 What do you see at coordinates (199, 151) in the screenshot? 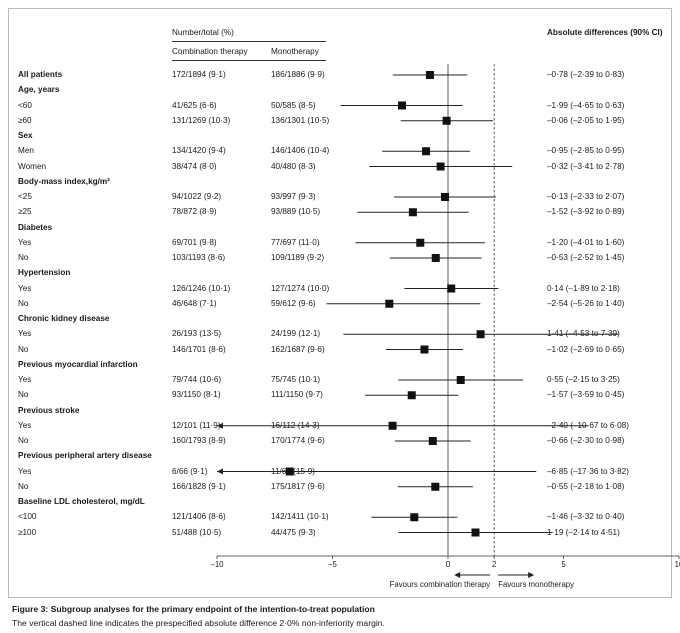
I see `combination-value: 134/1420 (9·4)` at bounding box center [199, 151].